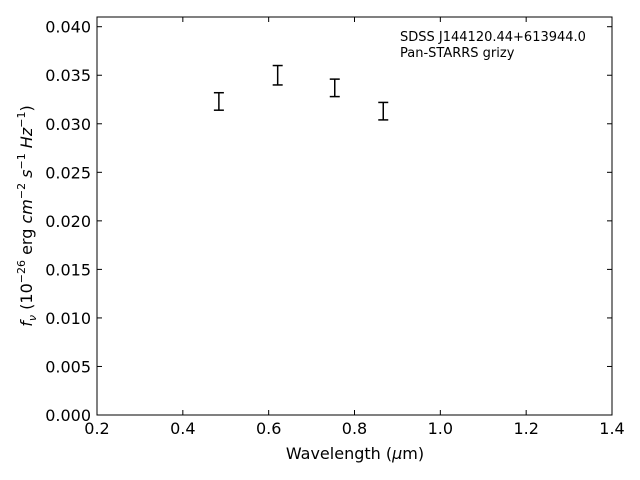 The height and width of the screenshot is (480, 640). What do you see at coordinates (440, 428) in the screenshot?
I see `x-tick-label: 1.0` at bounding box center [440, 428].